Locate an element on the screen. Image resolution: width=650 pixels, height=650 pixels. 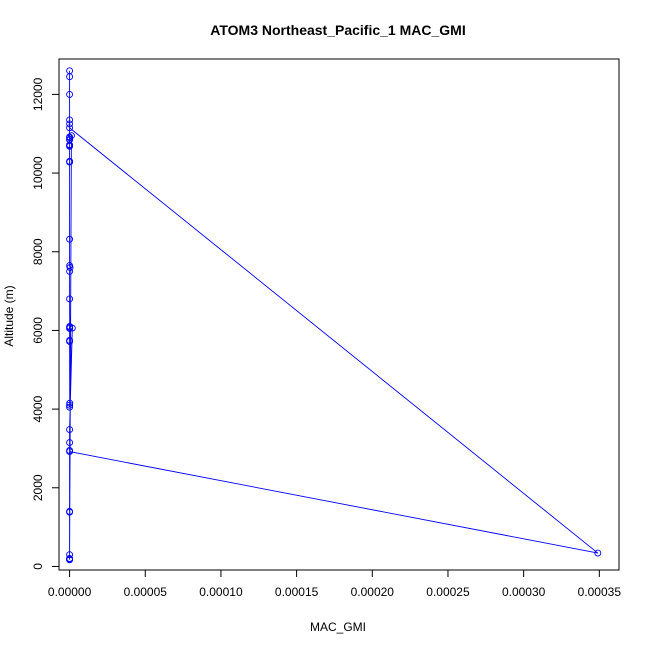
y-tick-label: 0 is located at coordinates (38, 566).